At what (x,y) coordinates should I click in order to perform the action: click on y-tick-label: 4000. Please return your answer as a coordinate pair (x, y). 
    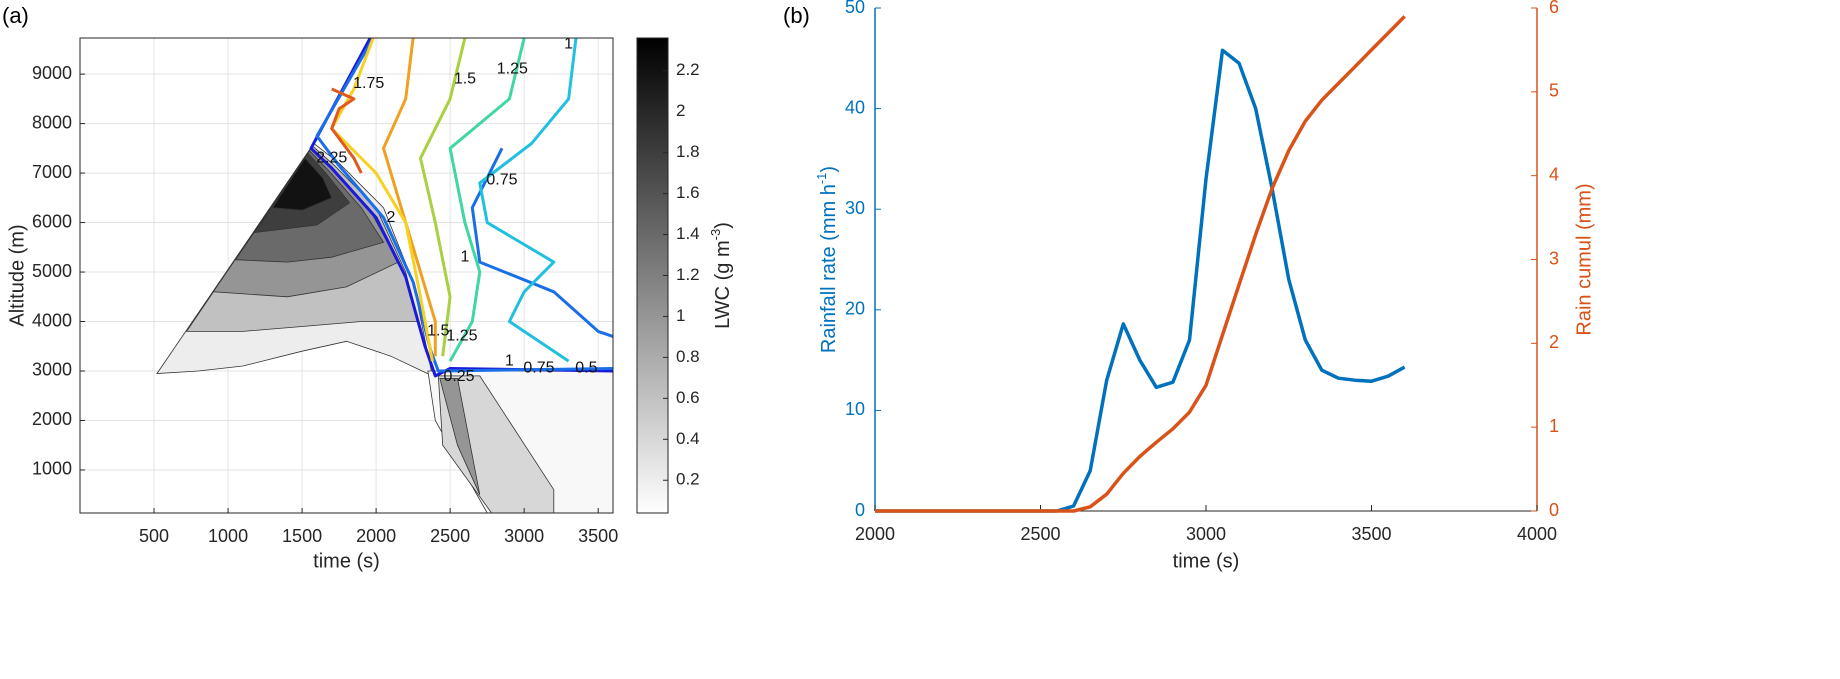
    Looking at the image, I should click on (52, 320).